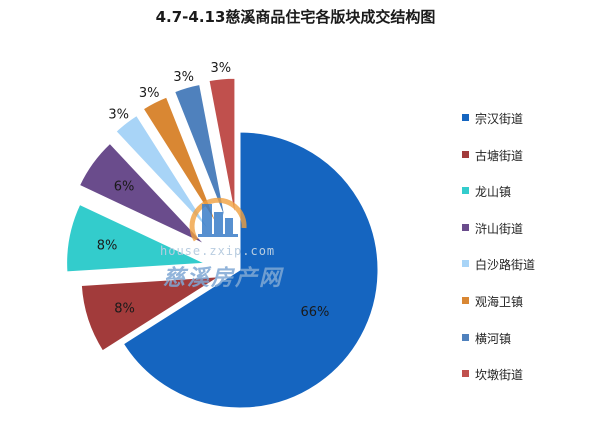  I want to click on slice-label: 6%, so click(124, 187).